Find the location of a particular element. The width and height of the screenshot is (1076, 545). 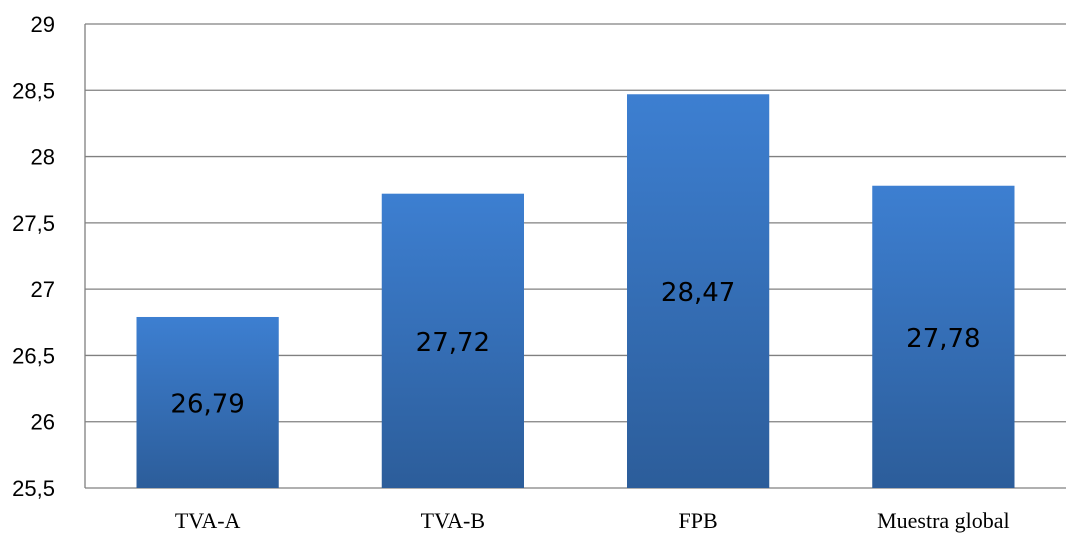

data-label: 26,79 is located at coordinates (207, 404).